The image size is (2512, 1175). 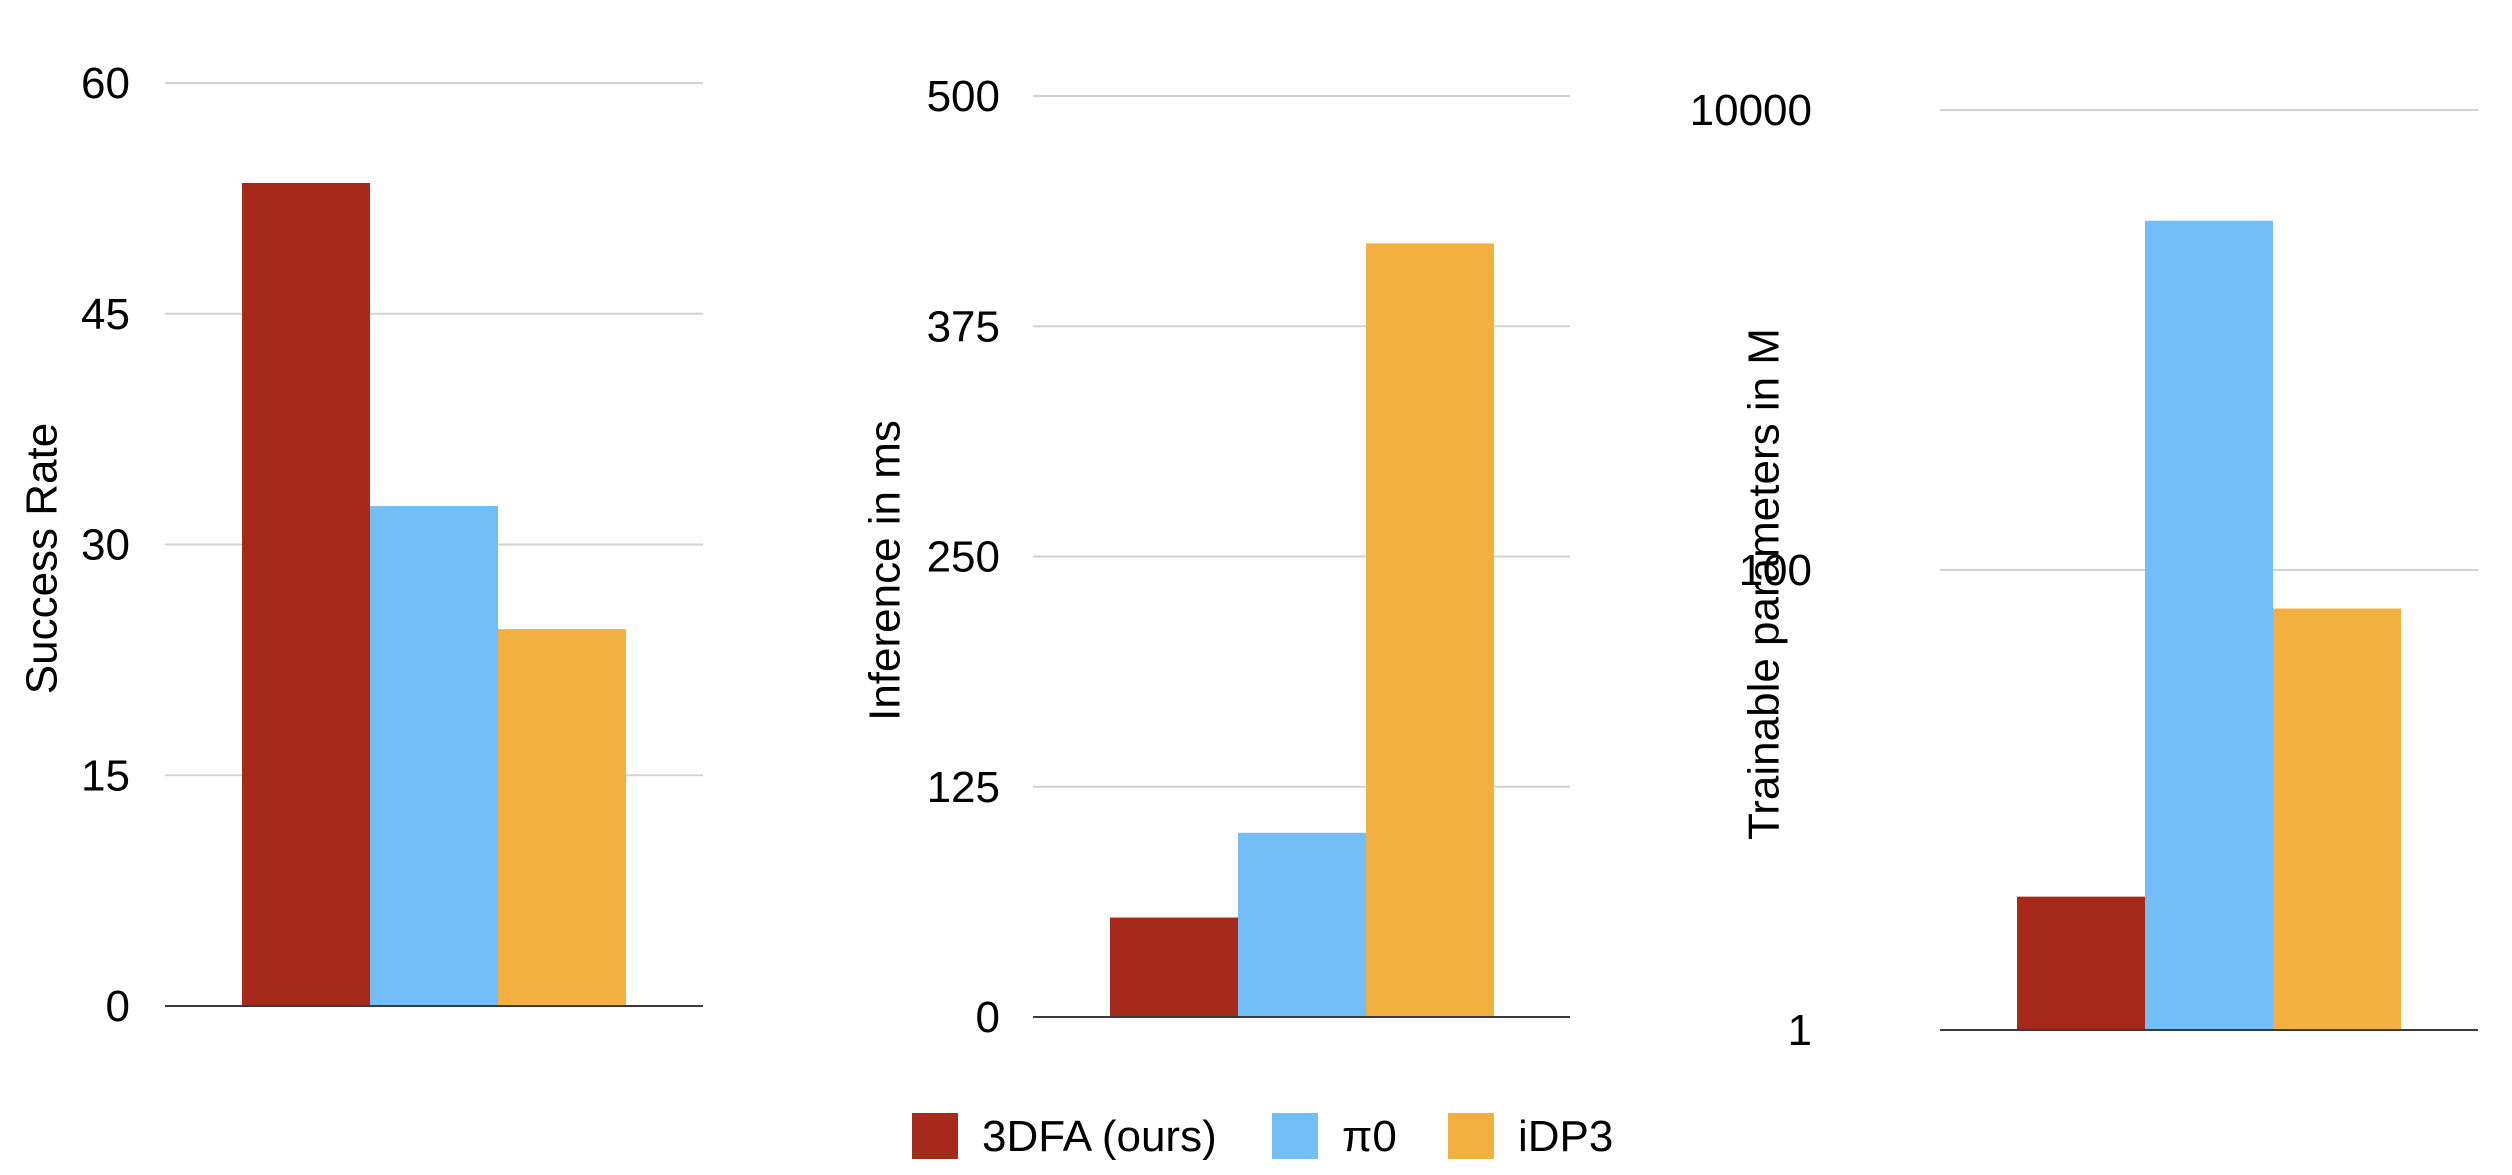 What do you see at coordinates (885, 570) in the screenshot?
I see `y-axis-title: Inference in ms` at bounding box center [885, 570].